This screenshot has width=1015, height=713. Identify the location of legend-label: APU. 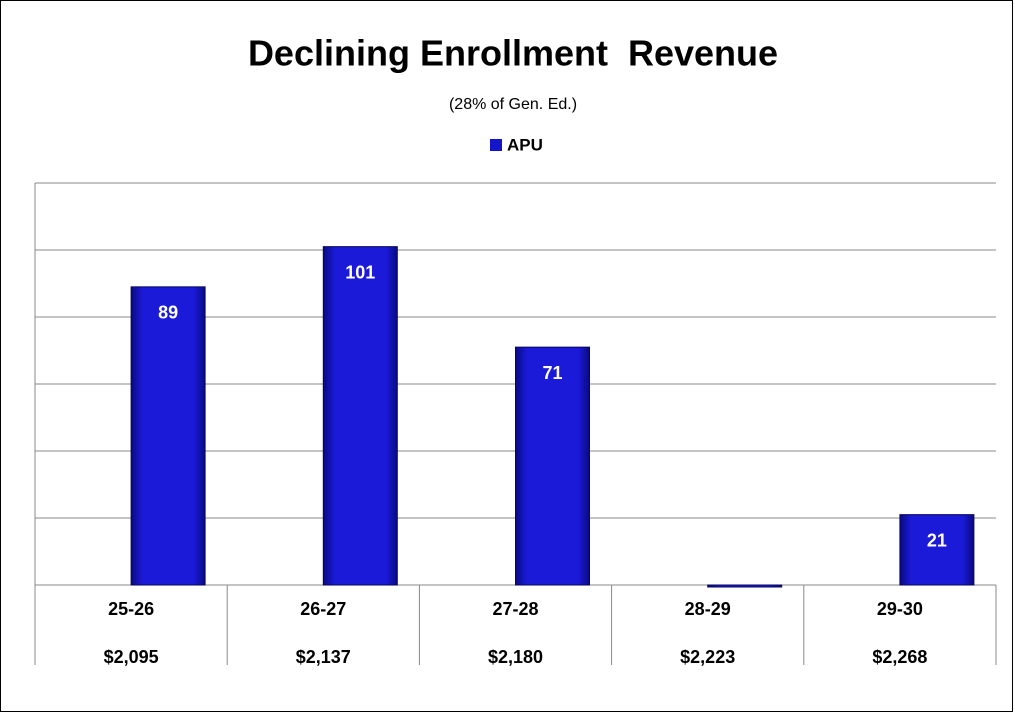
(525, 144).